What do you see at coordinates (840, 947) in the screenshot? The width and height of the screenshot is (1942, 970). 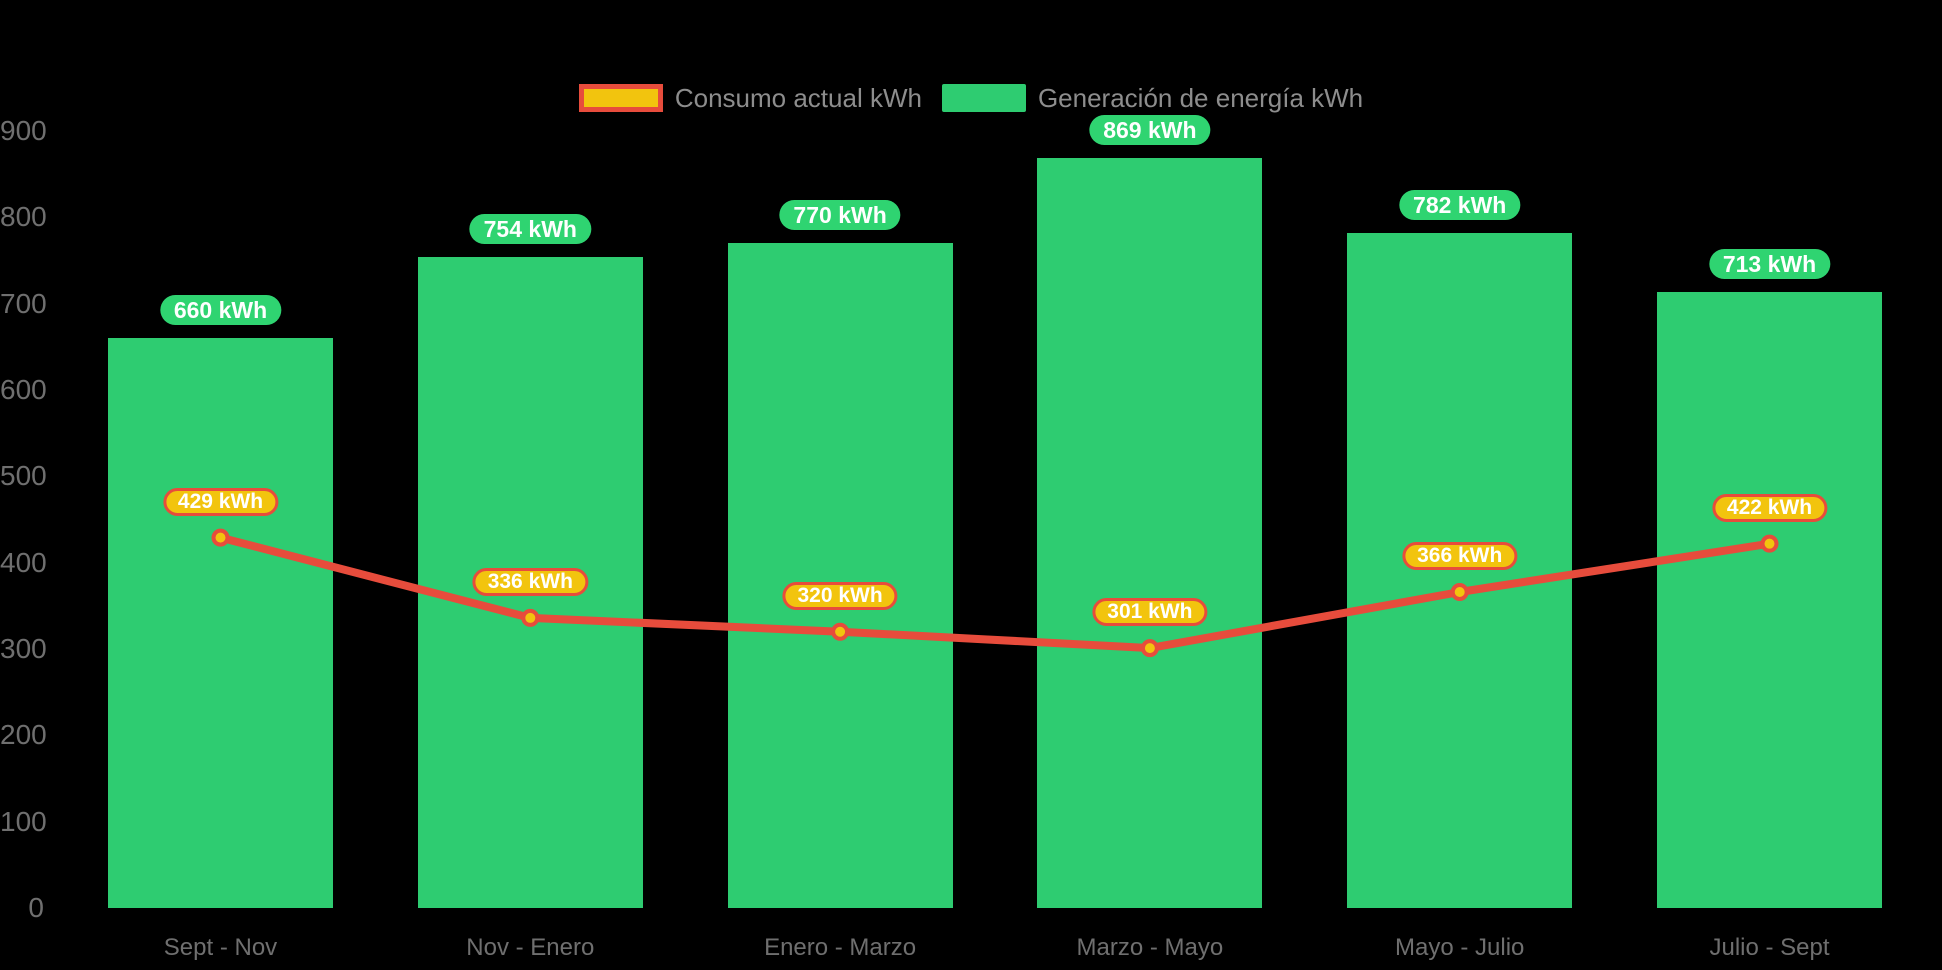 I see `x-tick-label: Enero - Marzo` at bounding box center [840, 947].